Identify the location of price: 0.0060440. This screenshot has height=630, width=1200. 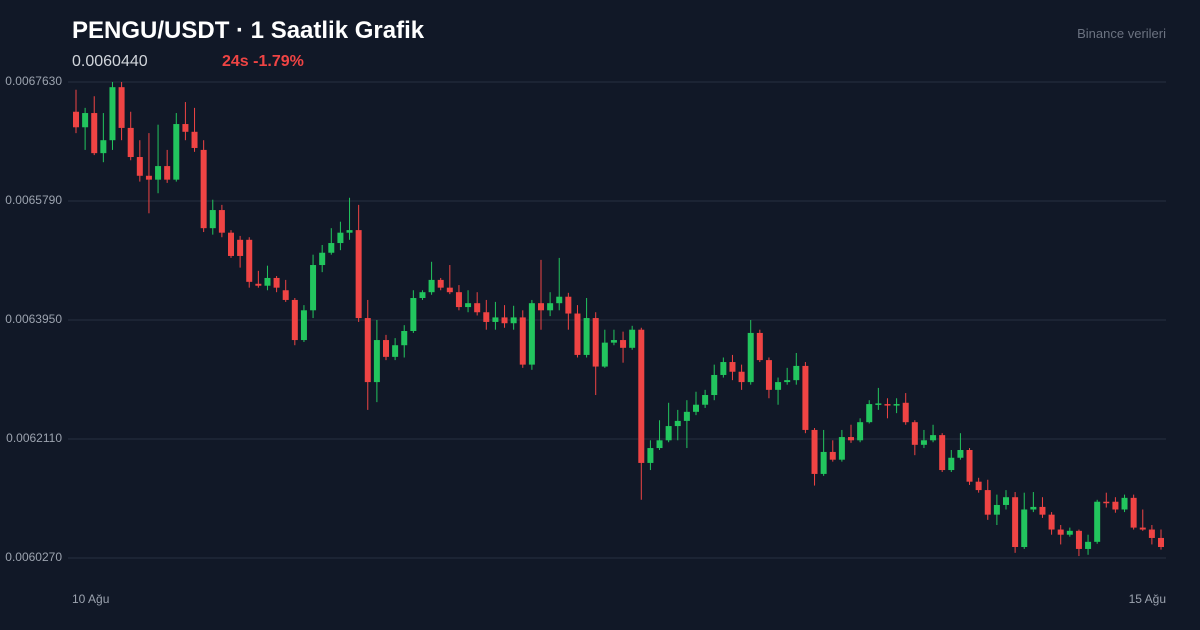
(110, 61).